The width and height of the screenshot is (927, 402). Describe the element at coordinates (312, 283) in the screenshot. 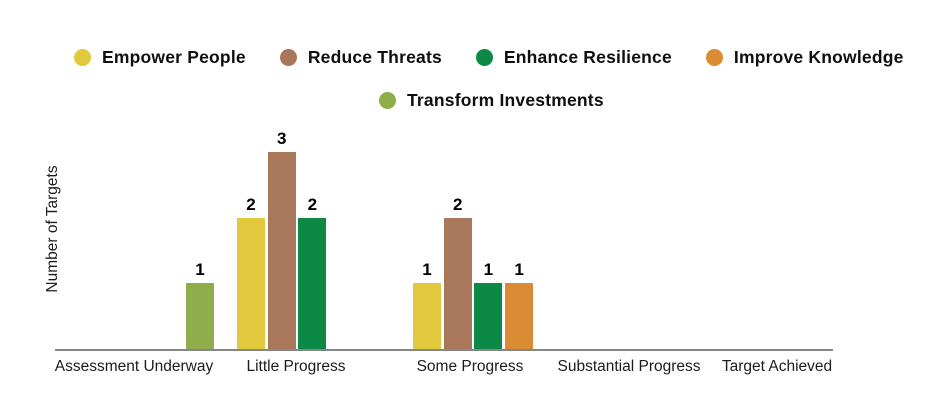

I see `bar-enhance-resilience-little-progress` at that location.